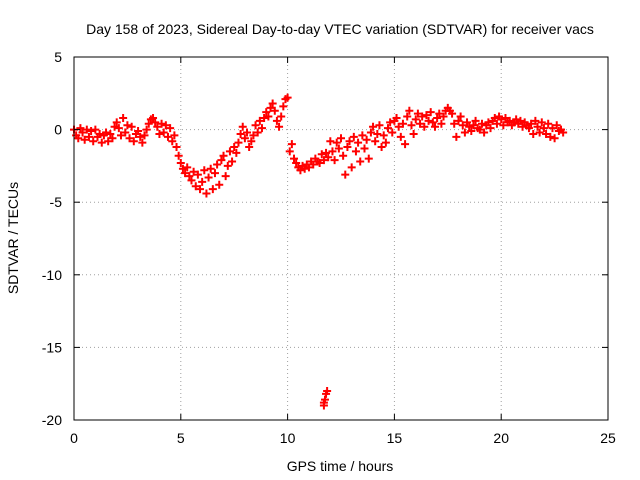 This screenshot has width=640, height=480. What do you see at coordinates (52, 238) in the screenshot?
I see `y-tick-labels: -20 -15 -10 -5 0 5` at bounding box center [52, 238].